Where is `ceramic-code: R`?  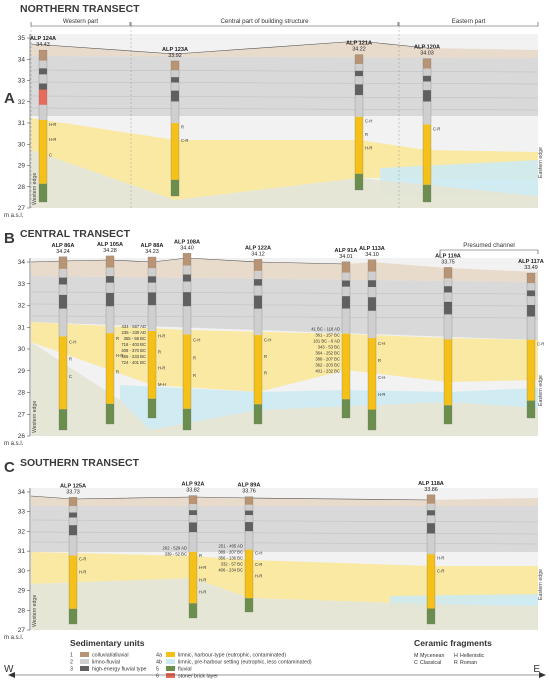
ceramic-code: R is located at coordinates (456, 663).